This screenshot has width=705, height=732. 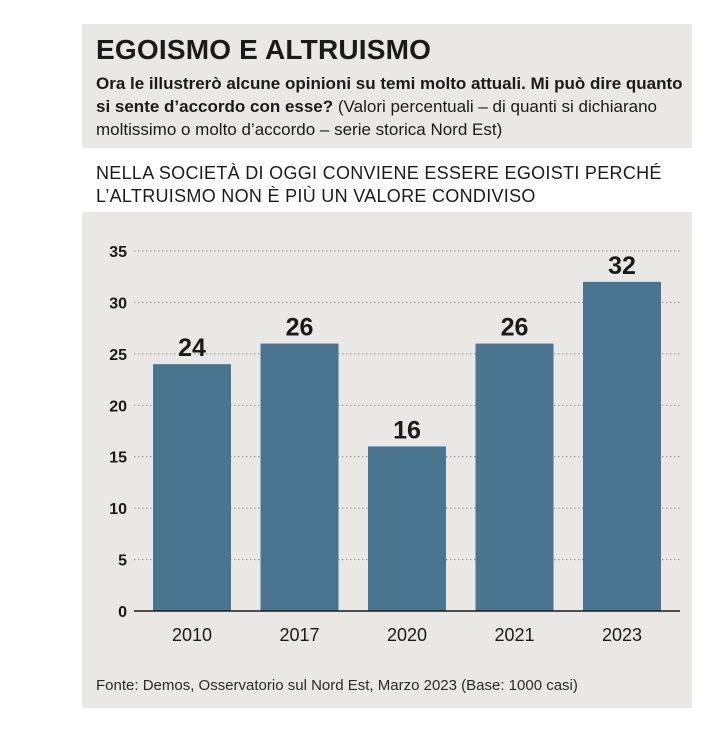 What do you see at coordinates (118, 252) in the screenshot?
I see `y-tick-label: 35` at bounding box center [118, 252].